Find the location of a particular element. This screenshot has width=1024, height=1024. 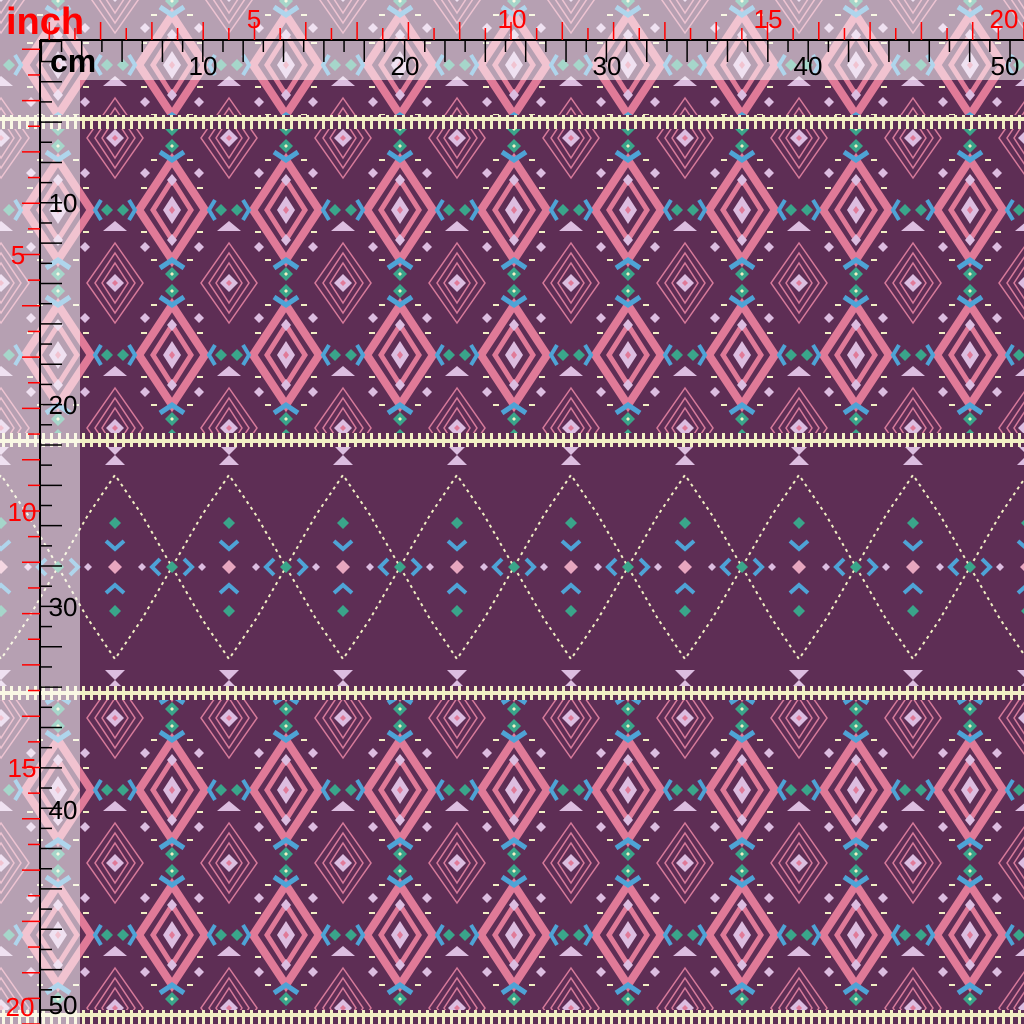

top-inch-labels: 5 10 15 20 is located at coordinates (633, 19).